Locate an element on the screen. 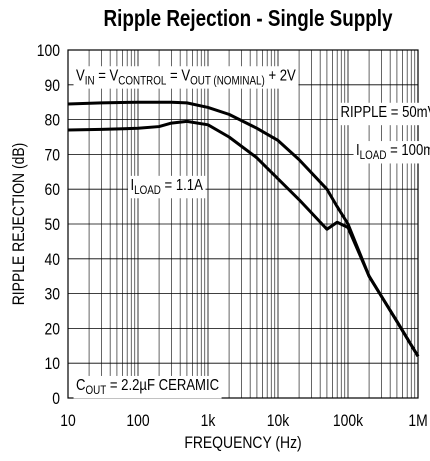 The image size is (430, 461). y-tick-label: 30 is located at coordinates (53, 294).